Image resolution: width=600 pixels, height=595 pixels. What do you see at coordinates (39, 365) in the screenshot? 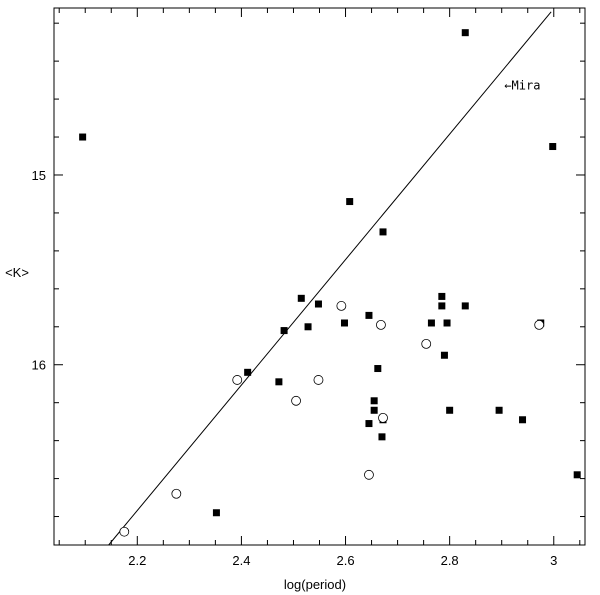
I see `y-tick-label: 16` at bounding box center [39, 365].